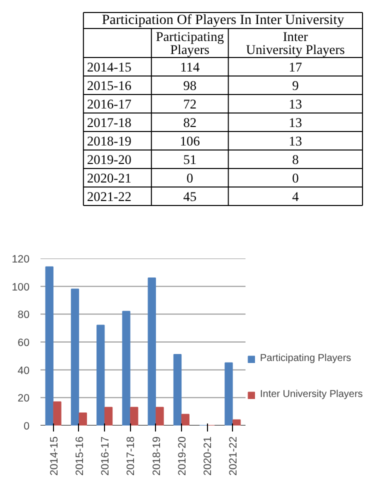 This screenshot has height=493, width=379. I want to click on y-tick-label: 80, so click(24, 315).